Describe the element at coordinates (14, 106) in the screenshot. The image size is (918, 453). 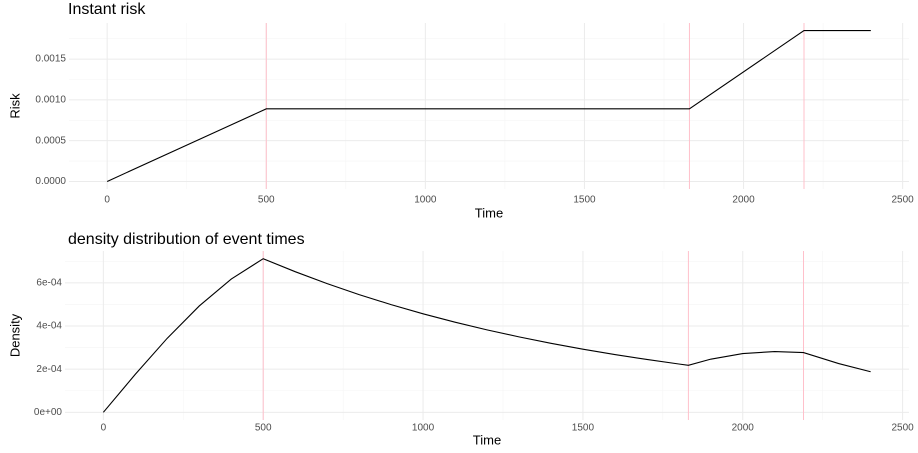
I see `y-axis-title: Risk` at that location.